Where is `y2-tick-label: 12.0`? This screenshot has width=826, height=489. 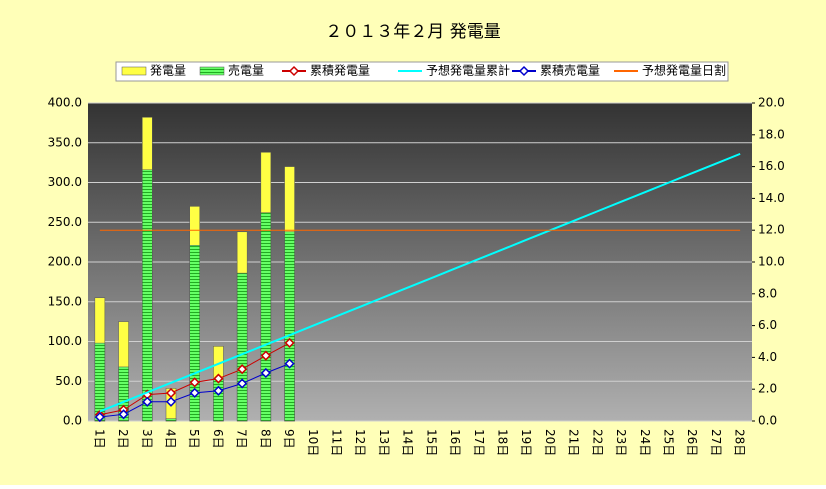 y2-tick-label: 12.0 is located at coordinates (771, 230).